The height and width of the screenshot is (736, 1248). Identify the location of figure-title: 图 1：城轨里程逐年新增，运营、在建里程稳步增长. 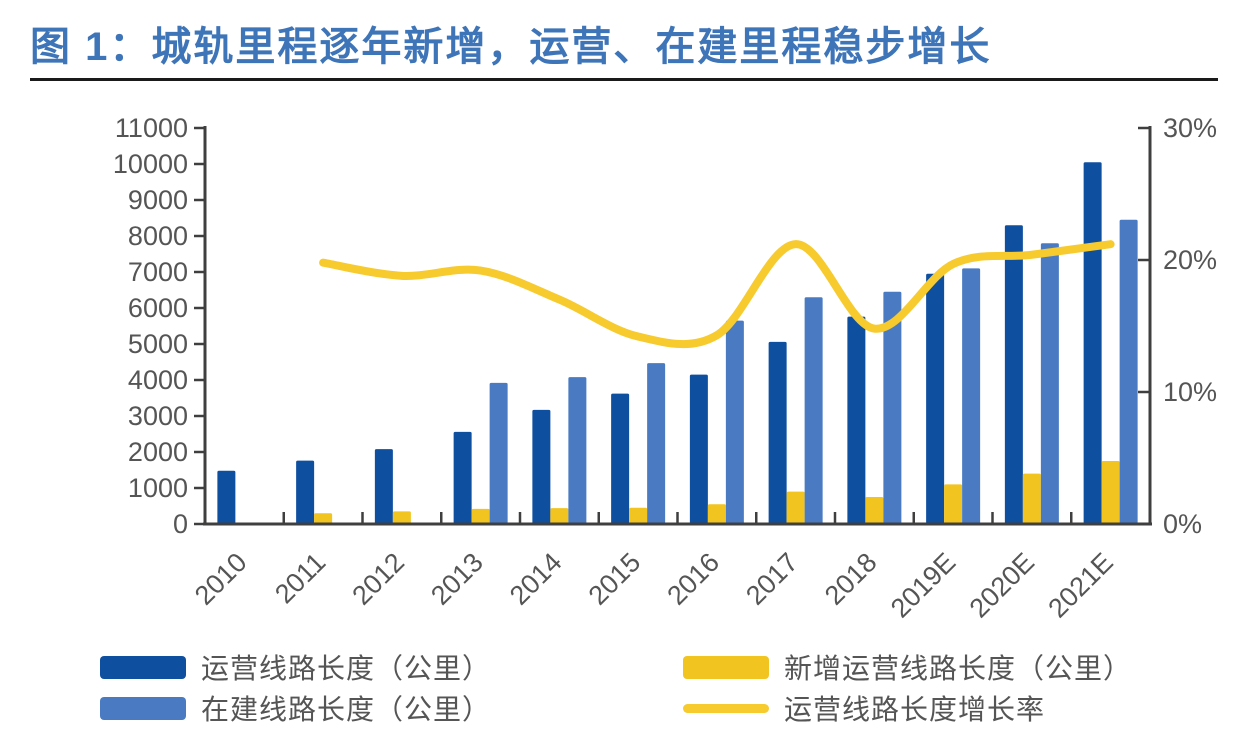
(511, 47).